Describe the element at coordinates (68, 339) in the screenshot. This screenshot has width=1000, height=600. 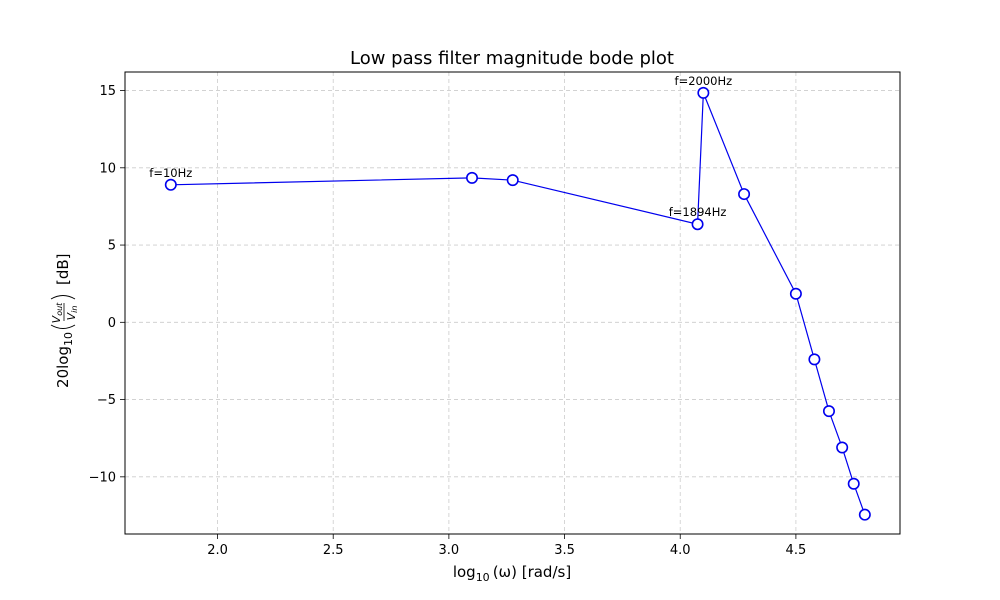
I see `y-axis-label-sub: 10` at that location.